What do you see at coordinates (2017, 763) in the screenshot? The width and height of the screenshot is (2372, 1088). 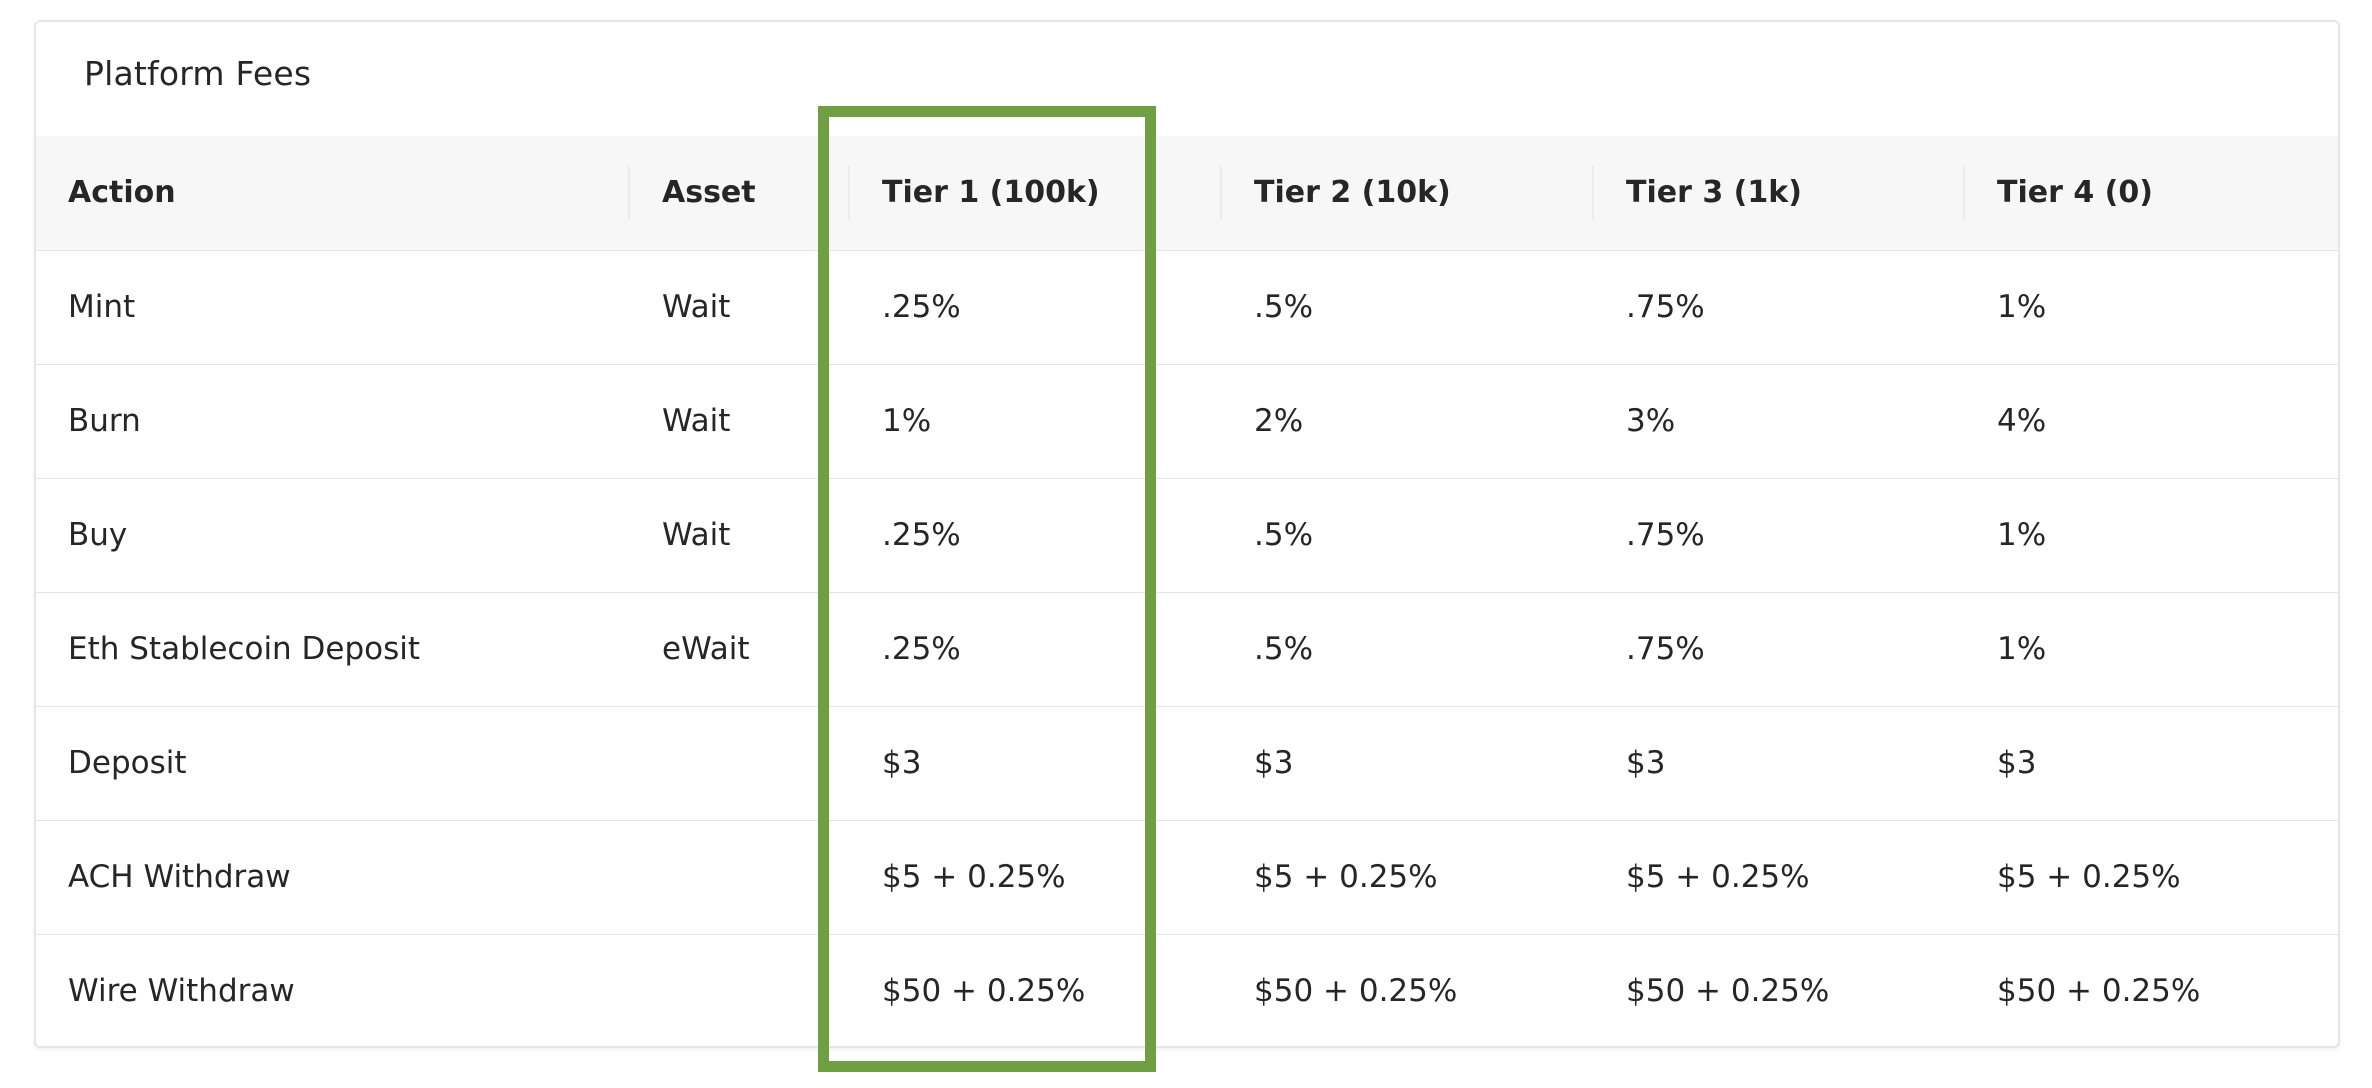 I see `cell-tier4: $3` at bounding box center [2017, 763].